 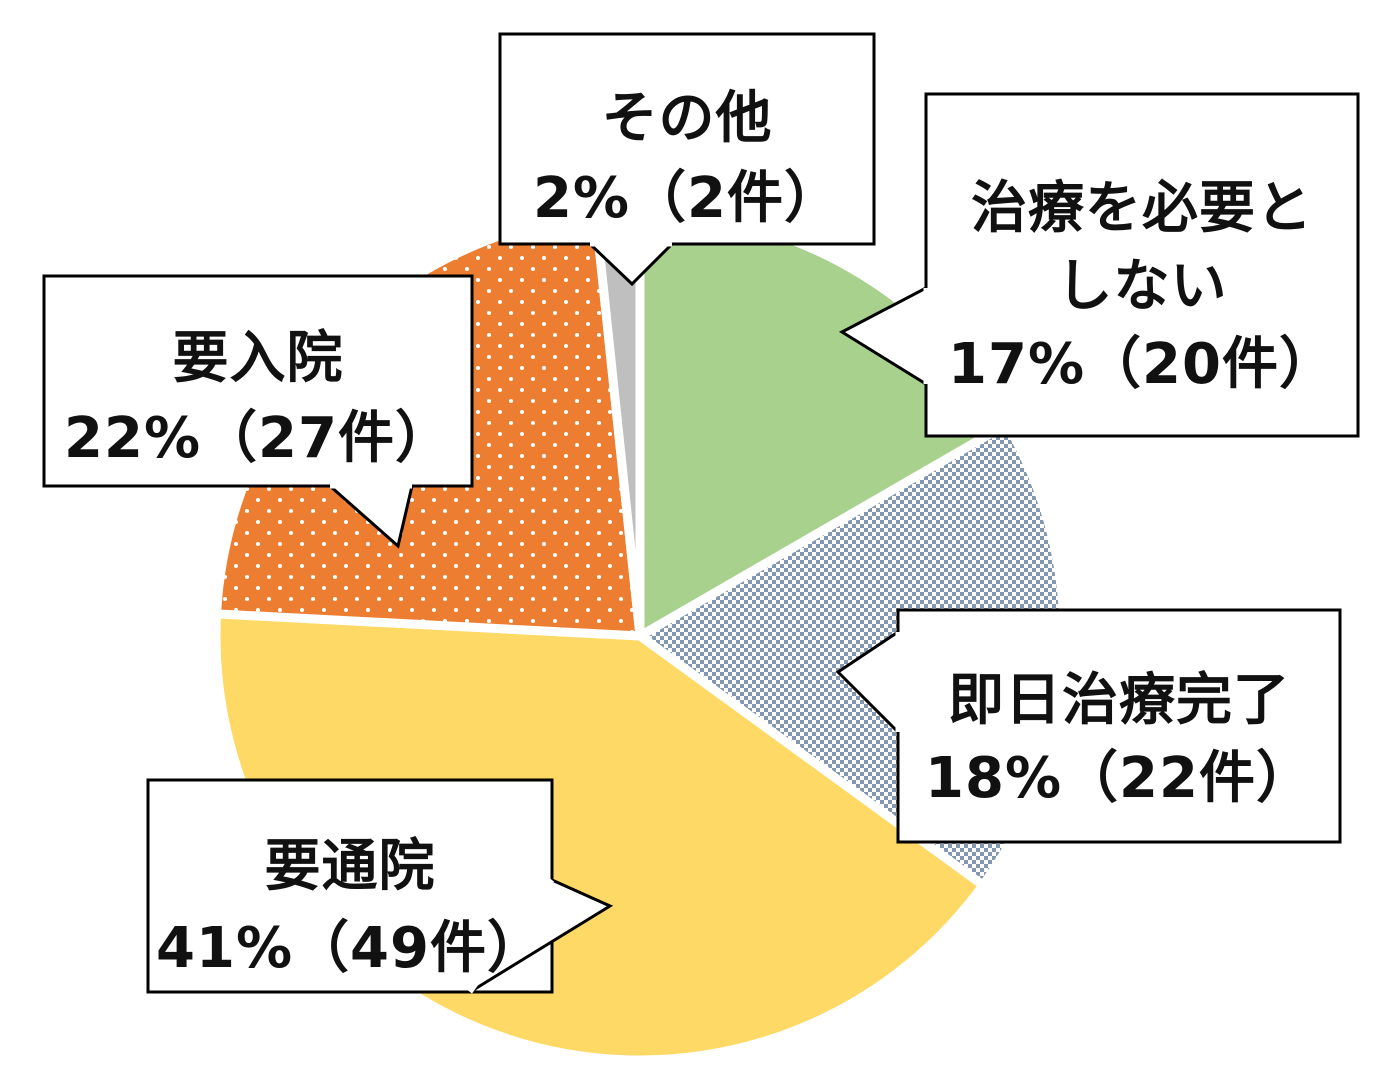 What do you see at coordinates (687, 198) in the screenshot?
I see `slice-value-label: 2%（2件）` at bounding box center [687, 198].